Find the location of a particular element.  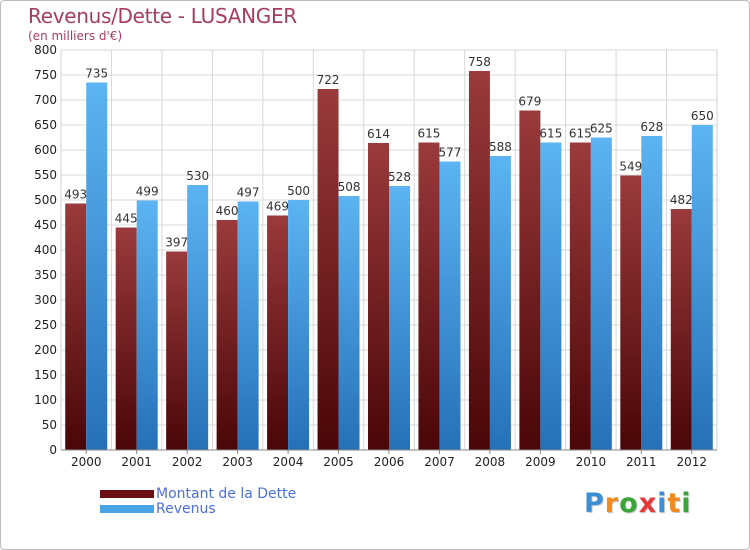

data-label-revenus: 628 is located at coordinates (651, 127).